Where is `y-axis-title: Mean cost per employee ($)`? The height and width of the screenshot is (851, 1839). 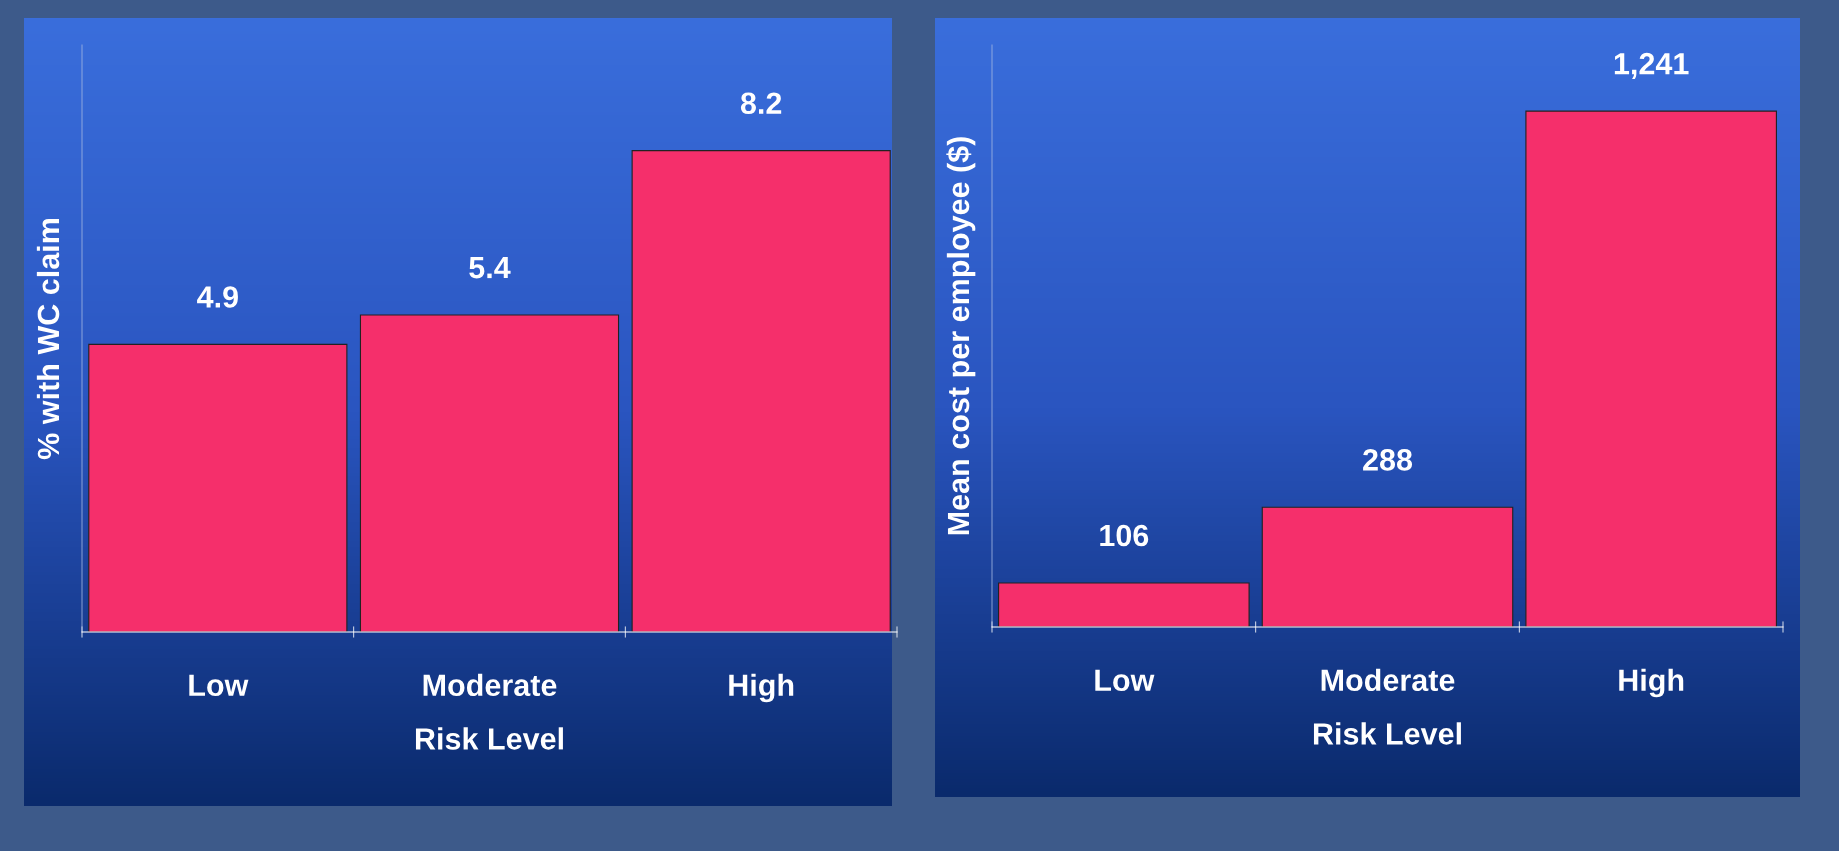
y-axis-title: Mean cost per employee ($) is located at coordinates (961, 336).